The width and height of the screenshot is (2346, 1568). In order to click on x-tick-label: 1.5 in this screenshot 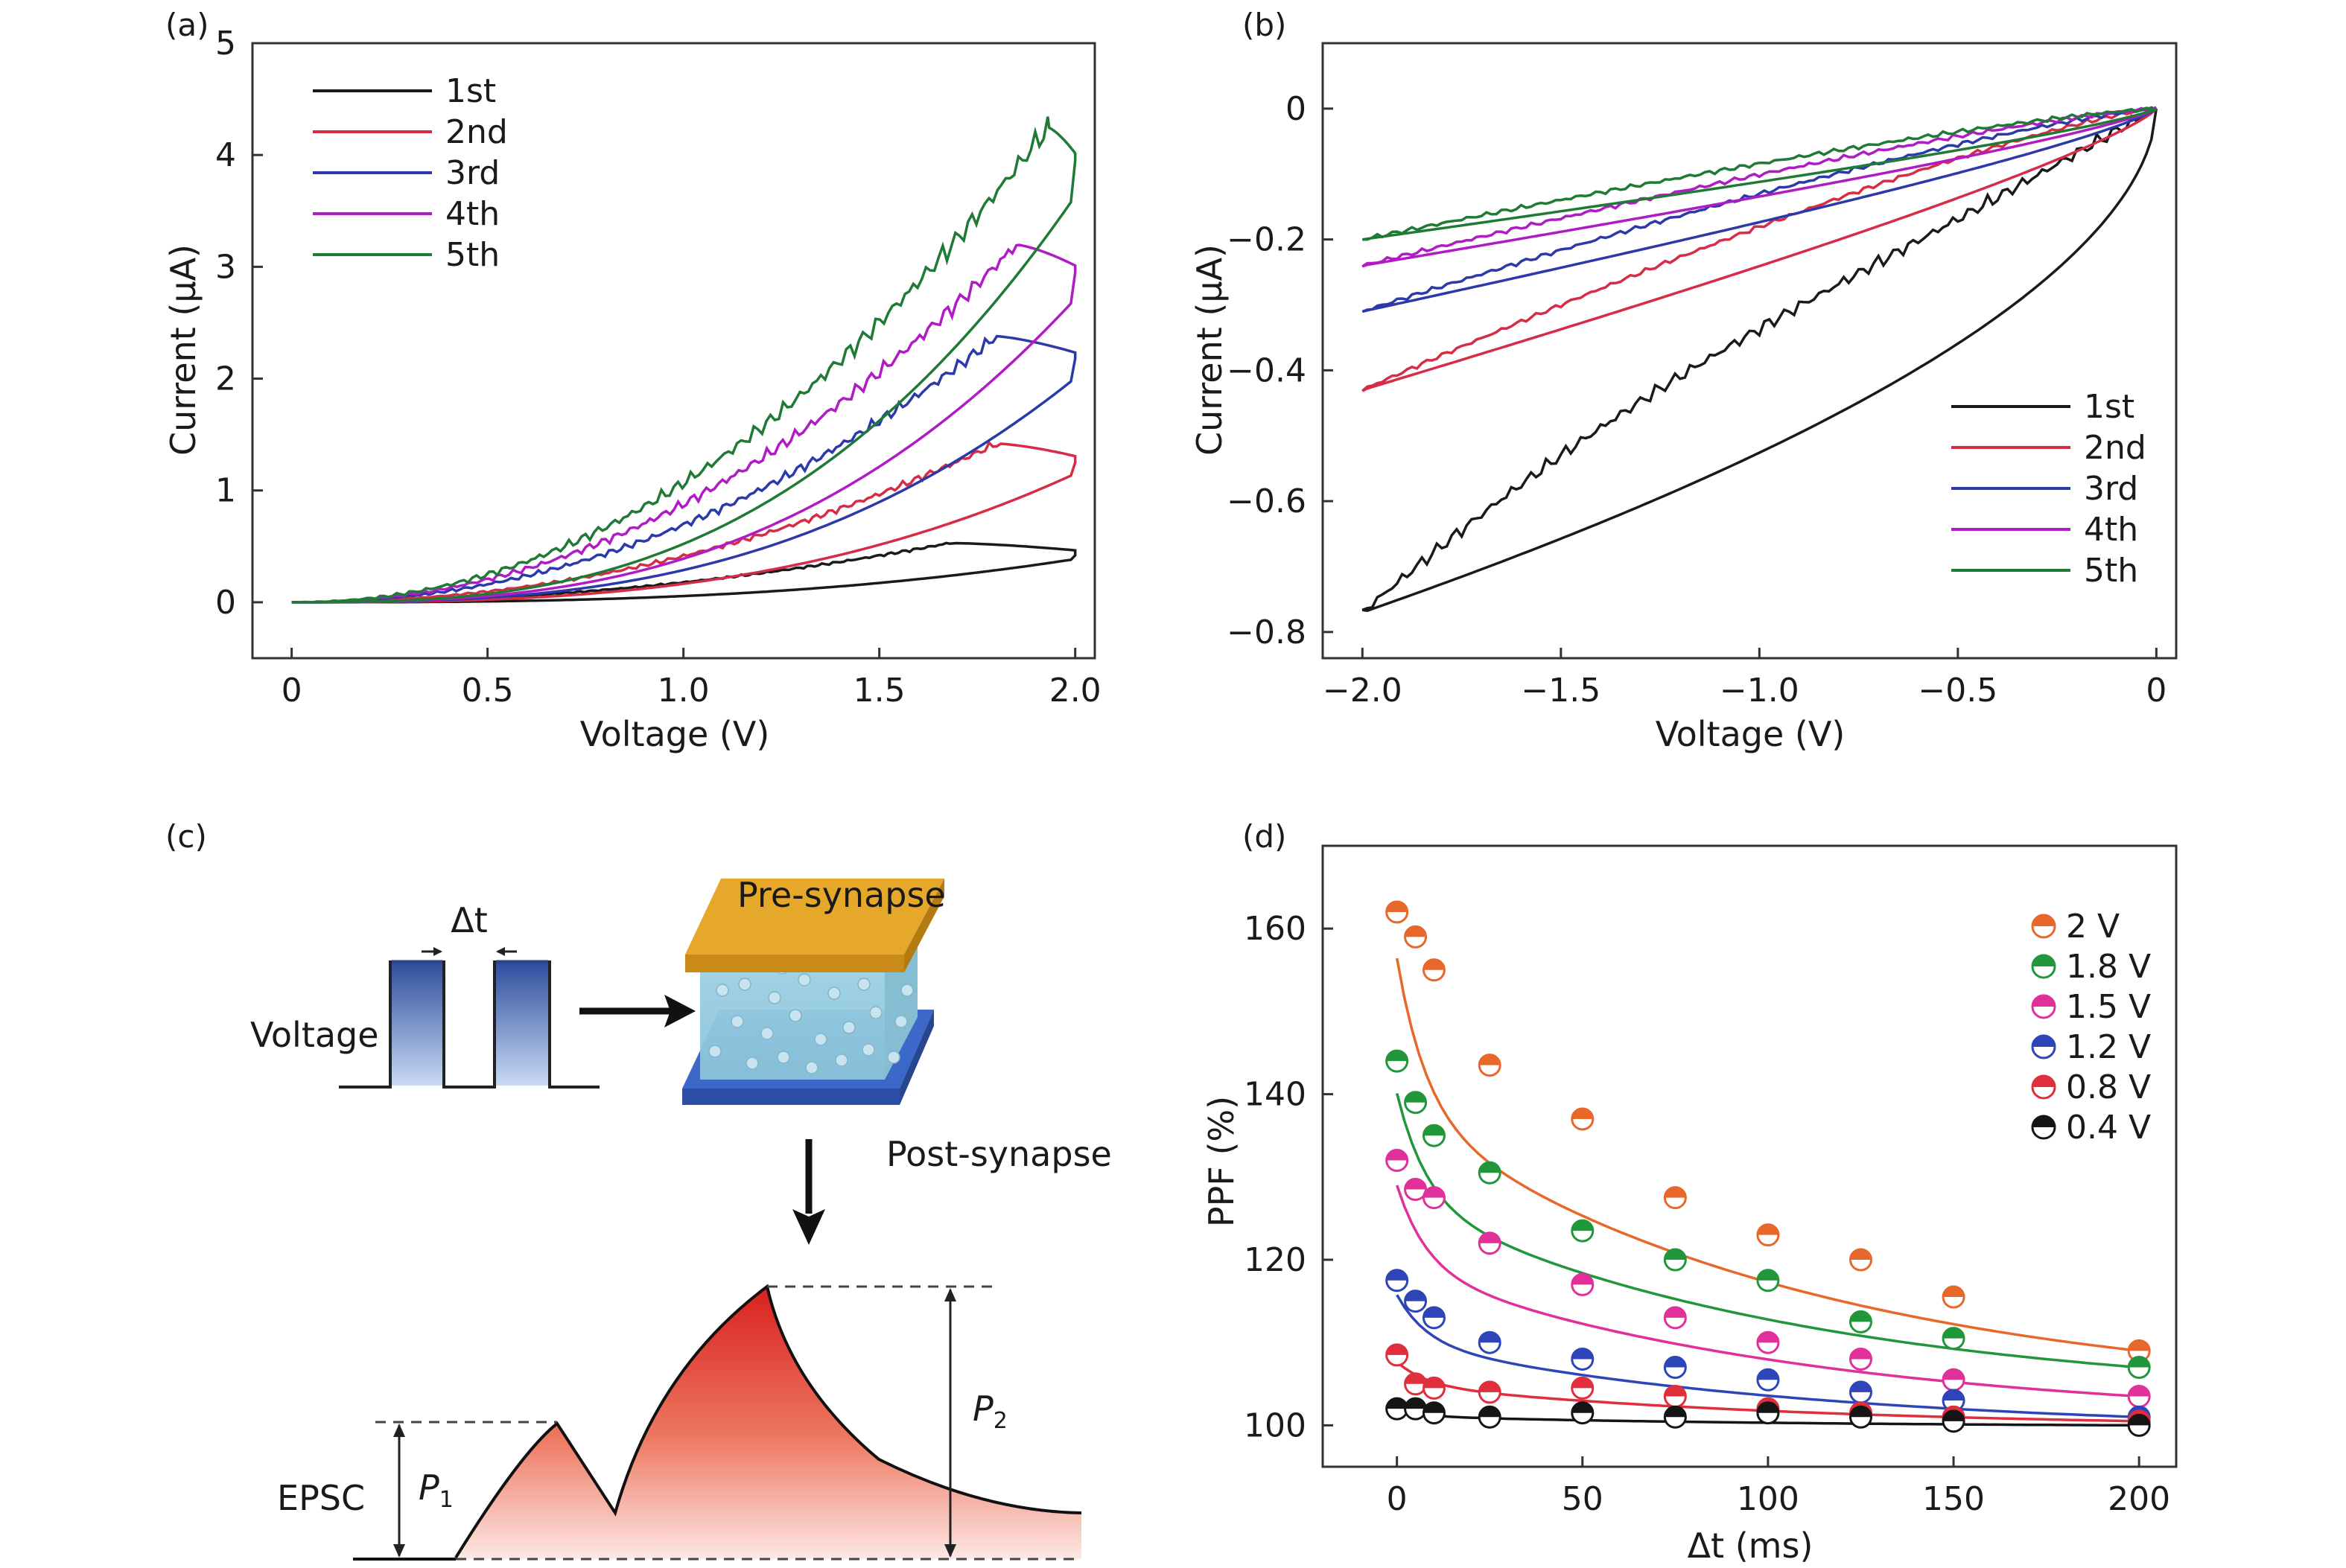, I will do `click(879, 691)`.